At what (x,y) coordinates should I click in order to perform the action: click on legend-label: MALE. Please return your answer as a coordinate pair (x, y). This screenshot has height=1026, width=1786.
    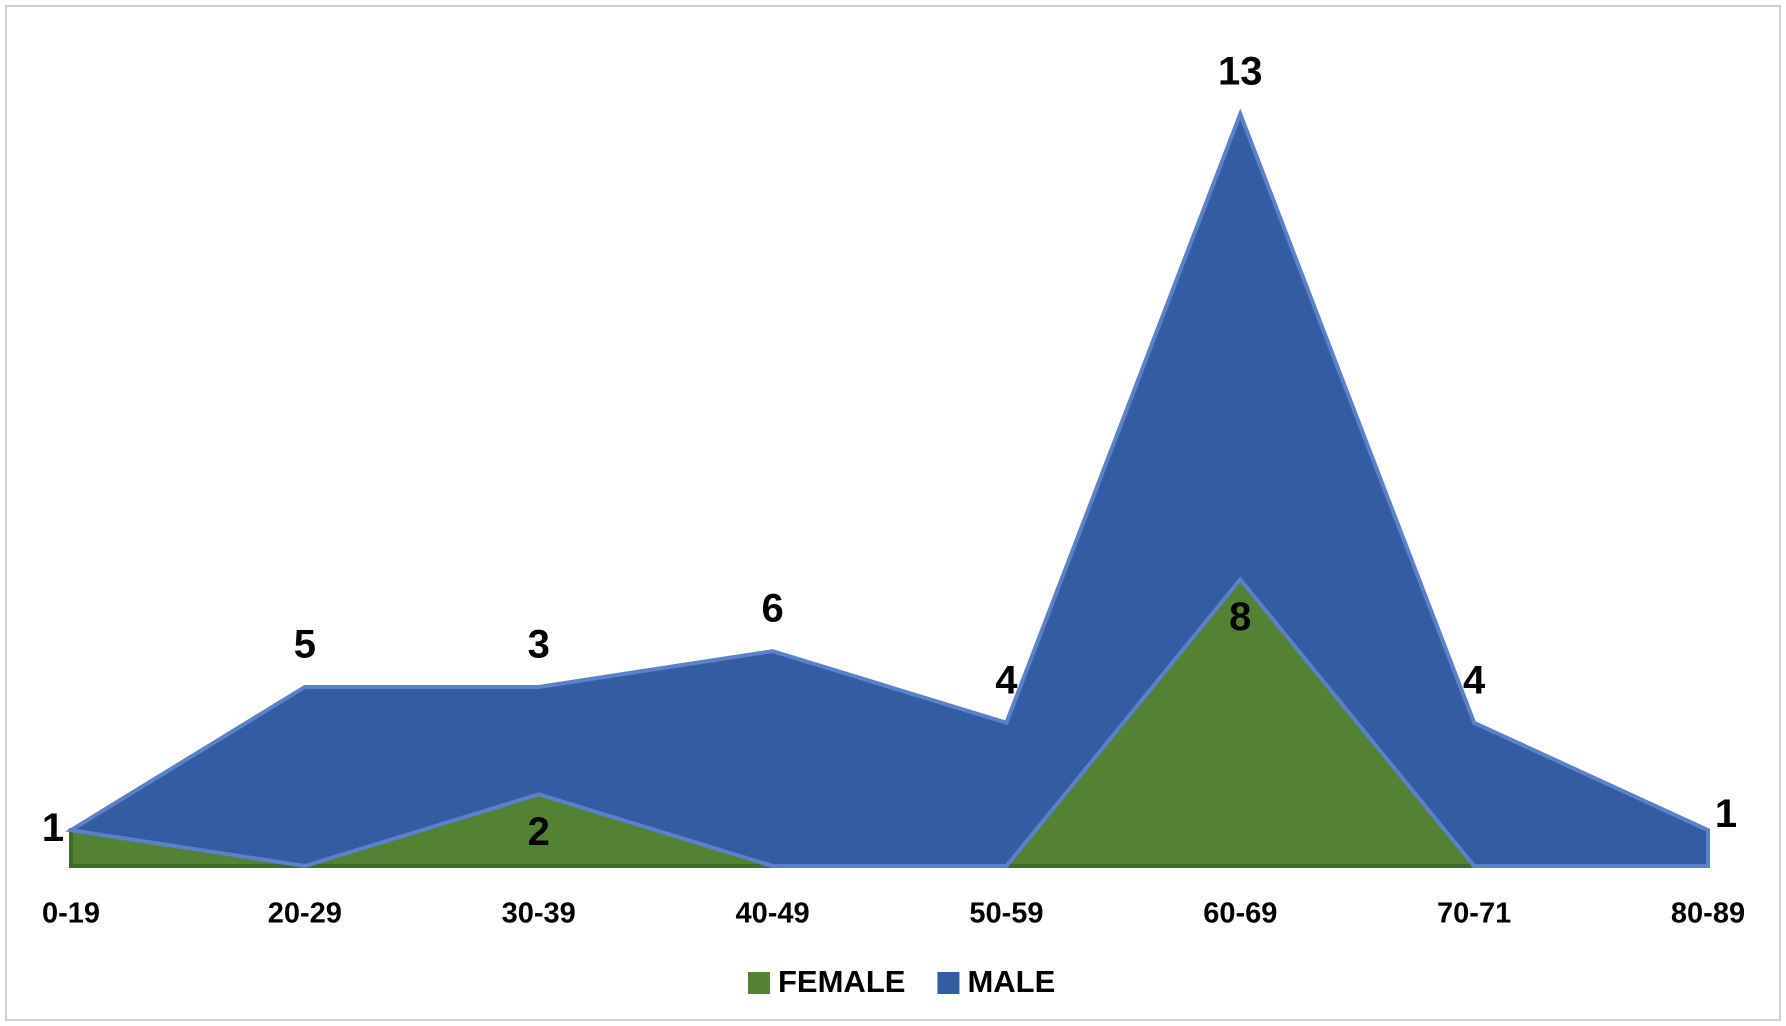
    Looking at the image, I should click on (1011, 981).